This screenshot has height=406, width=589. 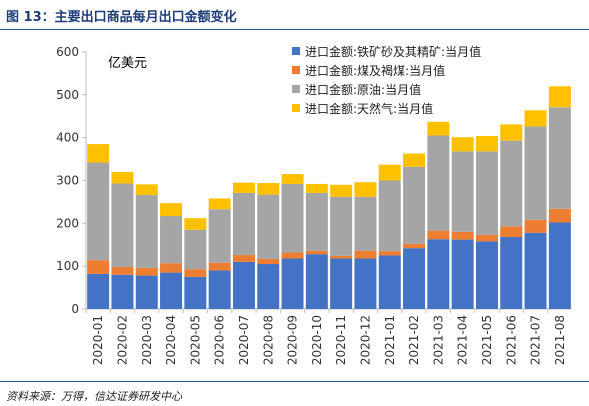 I want to click on figure-title: 图 13：主要出口商品每月出口金额变化, so click(x=121, y=17).